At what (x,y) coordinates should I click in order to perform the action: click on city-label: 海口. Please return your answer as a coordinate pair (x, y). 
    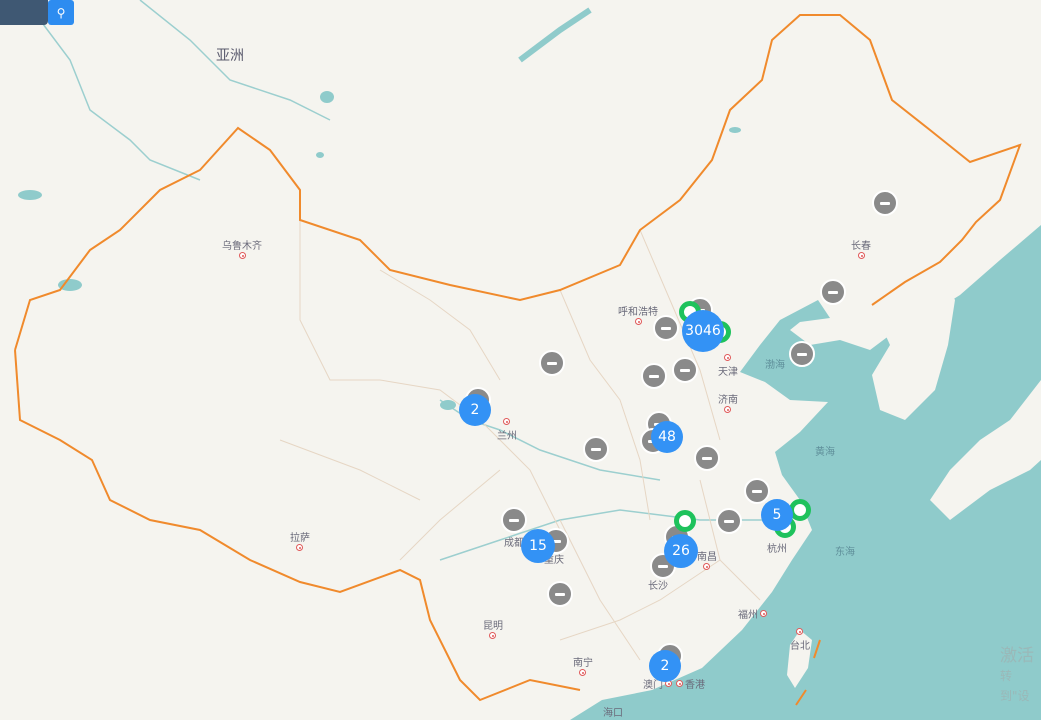
    Looking at the image, I should click on (613, 713).